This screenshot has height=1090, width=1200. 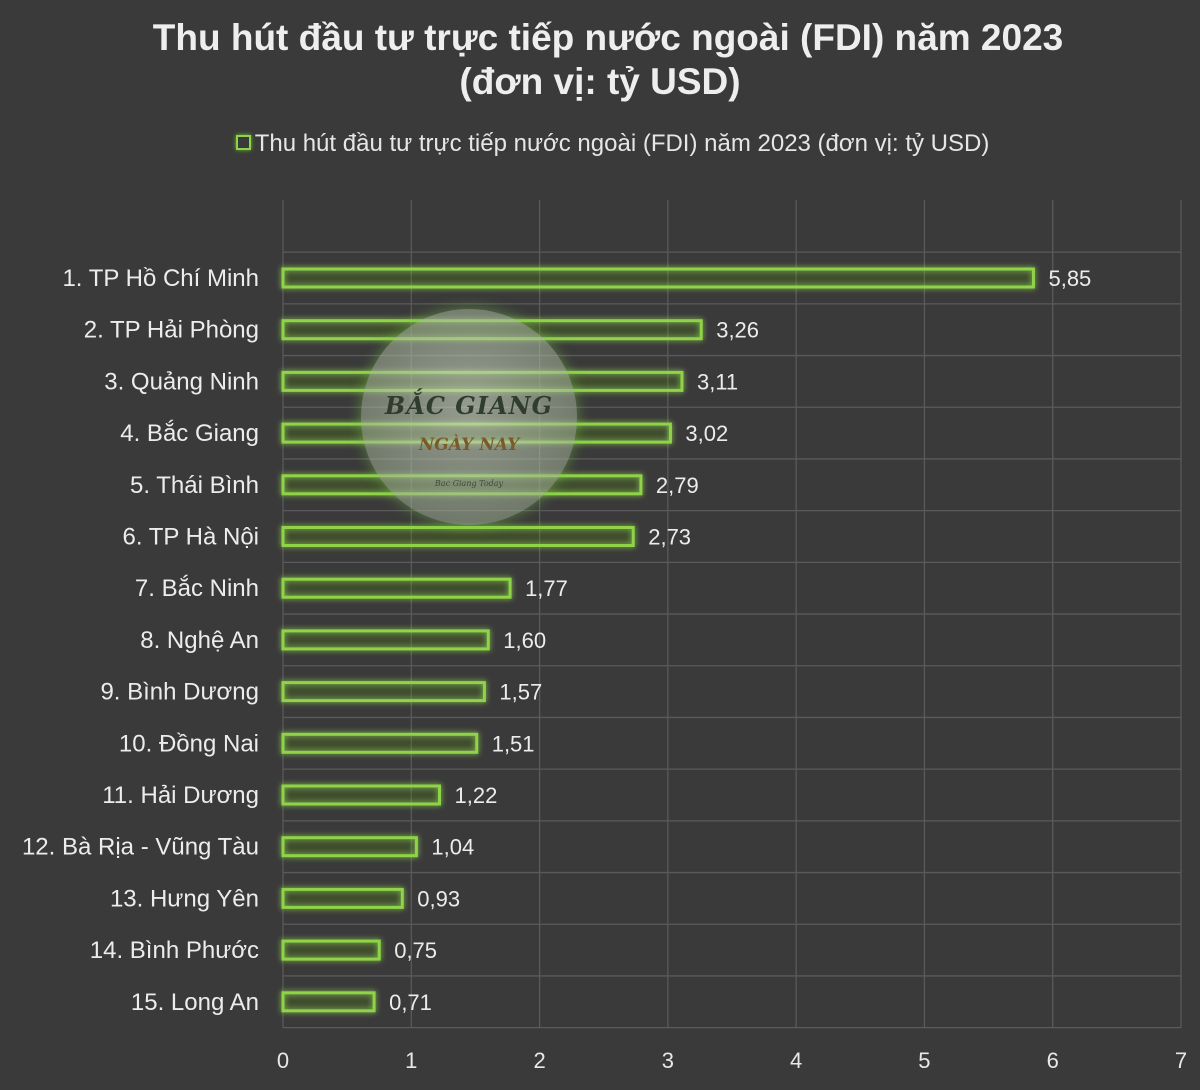 What do you see at coordinates (140, 847) in the screenshot?
I see `y-category-label: 12. Bà Rịa - Vũng Tàu` at bounding box center [140, 847].